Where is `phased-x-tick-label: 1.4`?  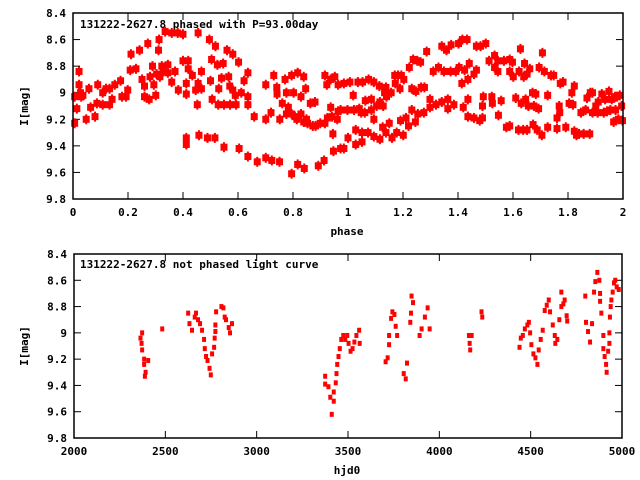 phased-x-tick-label: 1.4 is located at coordinates (458, 212).